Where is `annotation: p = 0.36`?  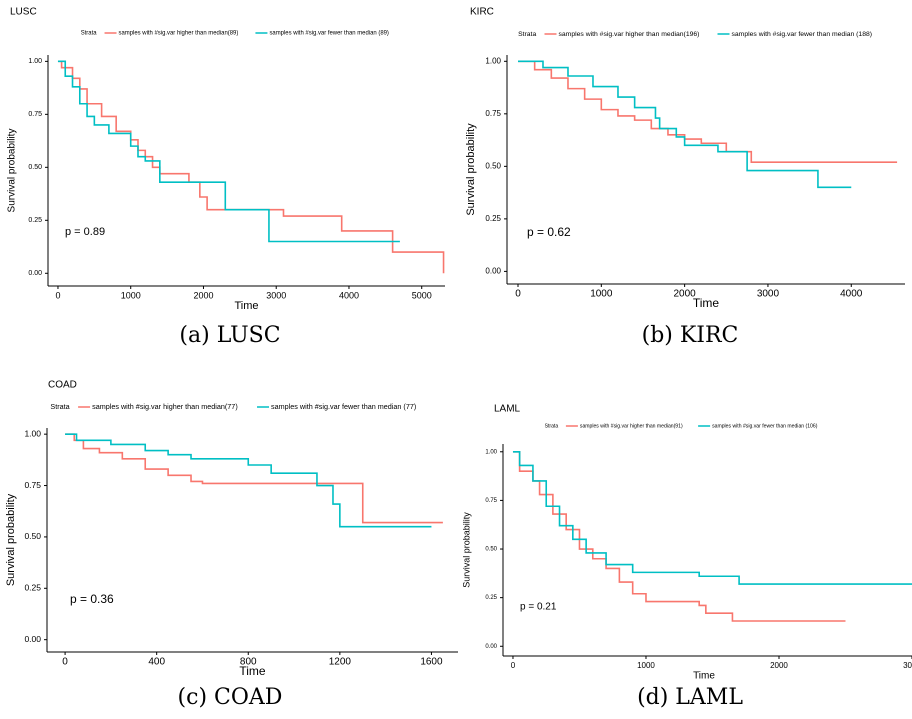 annotation: p = 0.36 is located at coordinates (92, 599).